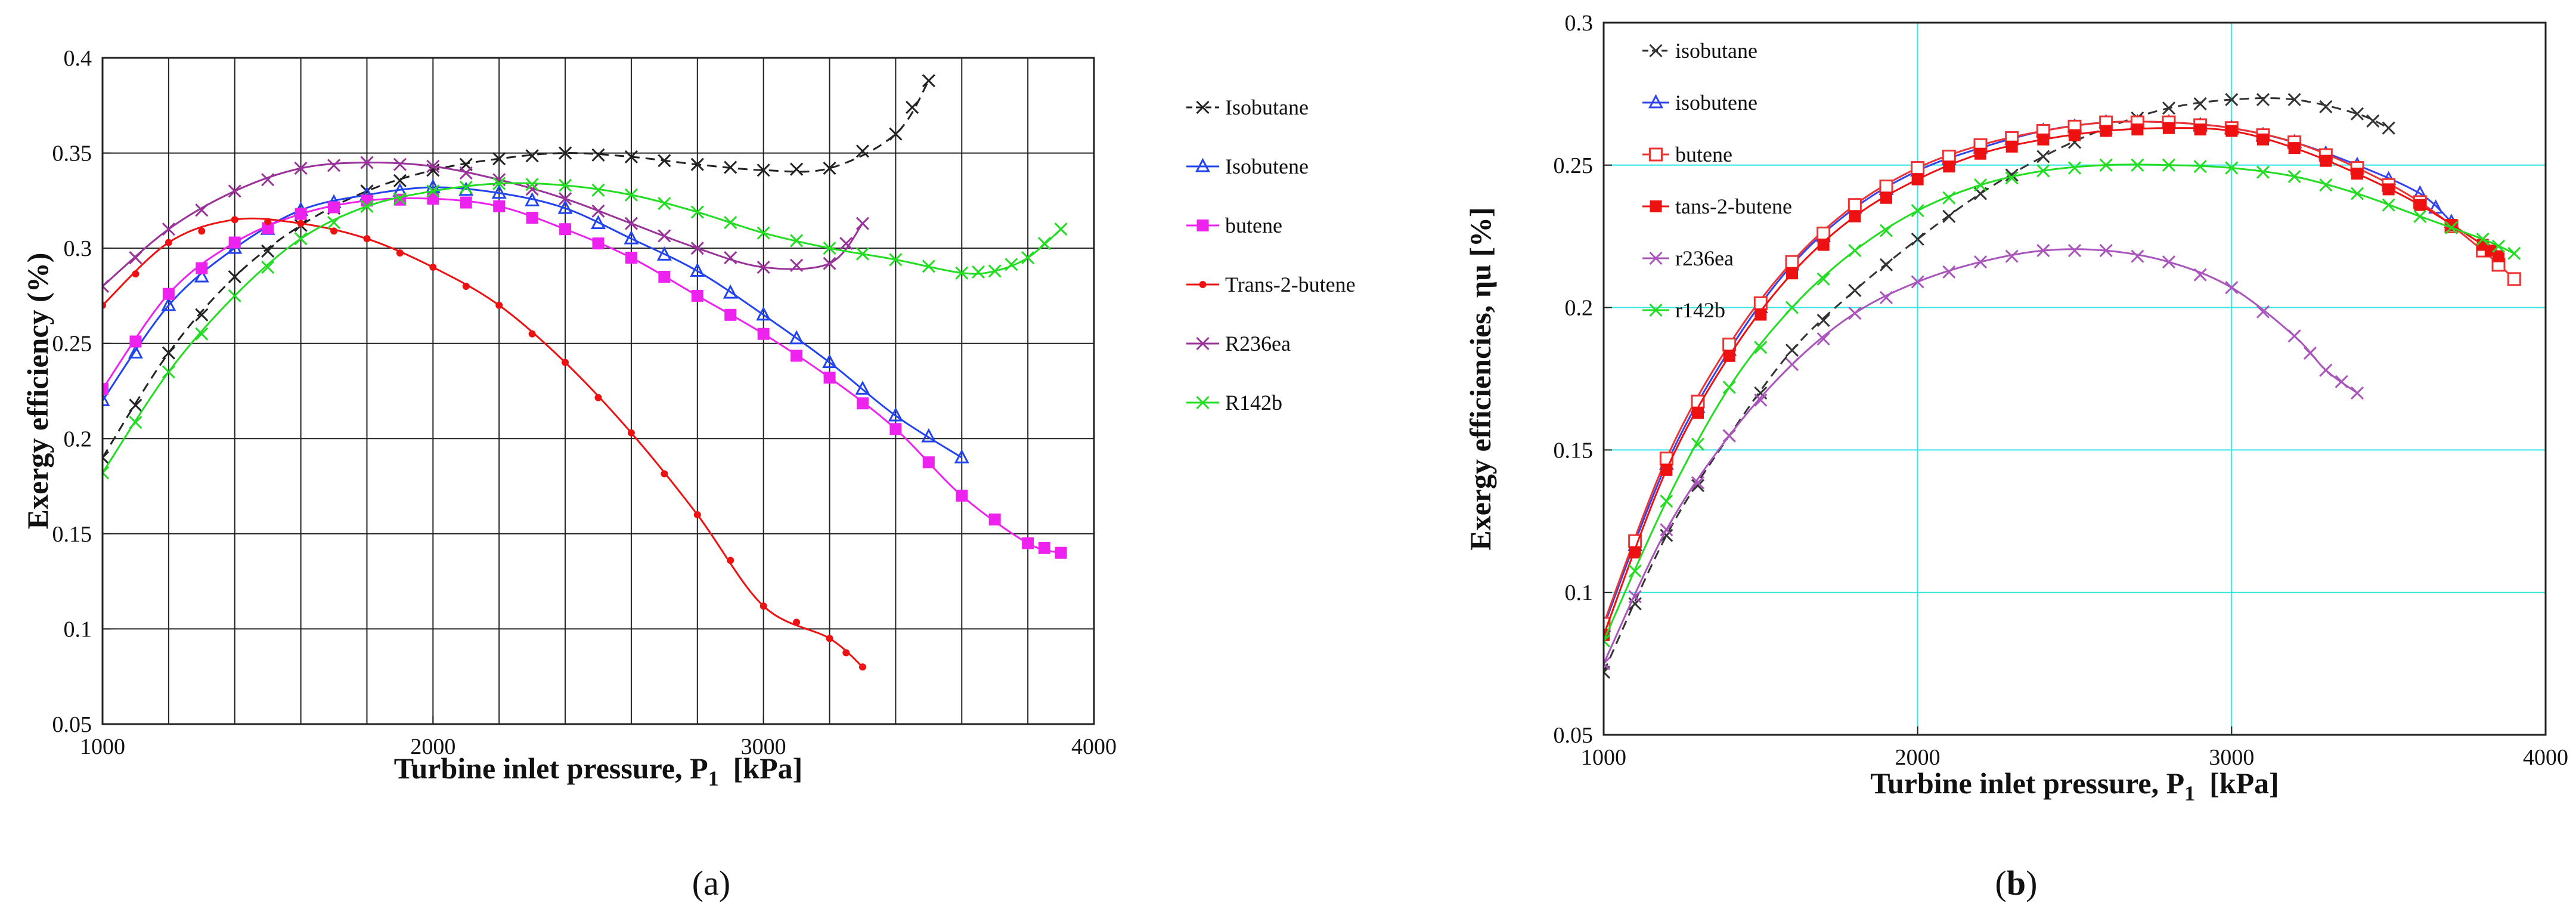  I want to click on series-isobutane, so click(519, 270).